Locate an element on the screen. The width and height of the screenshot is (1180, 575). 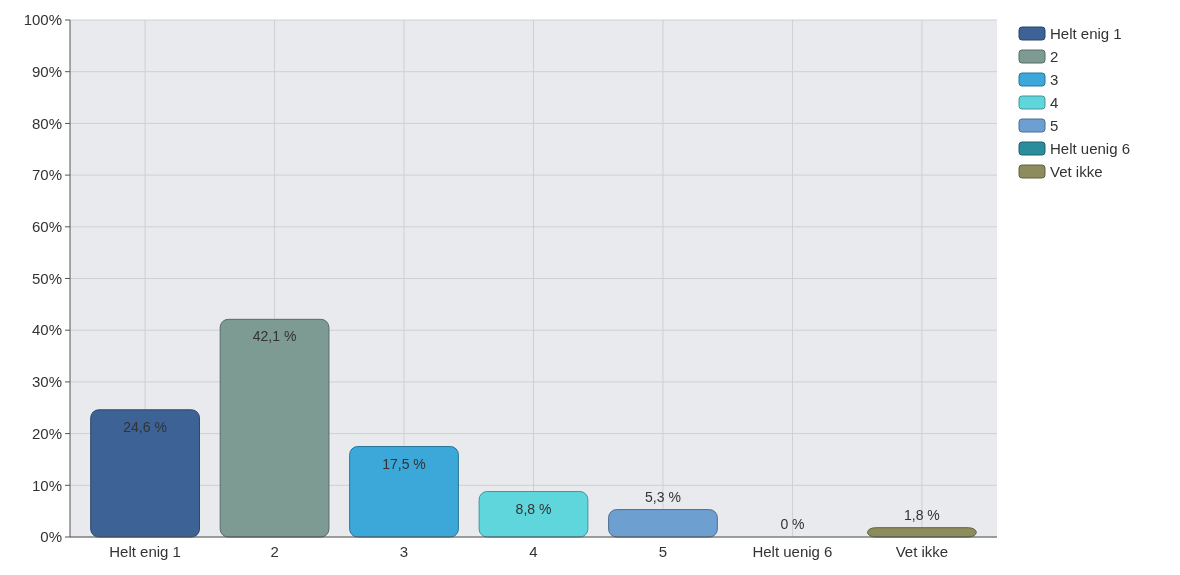
data-label: 0 % is located at coordinates (792, 524).